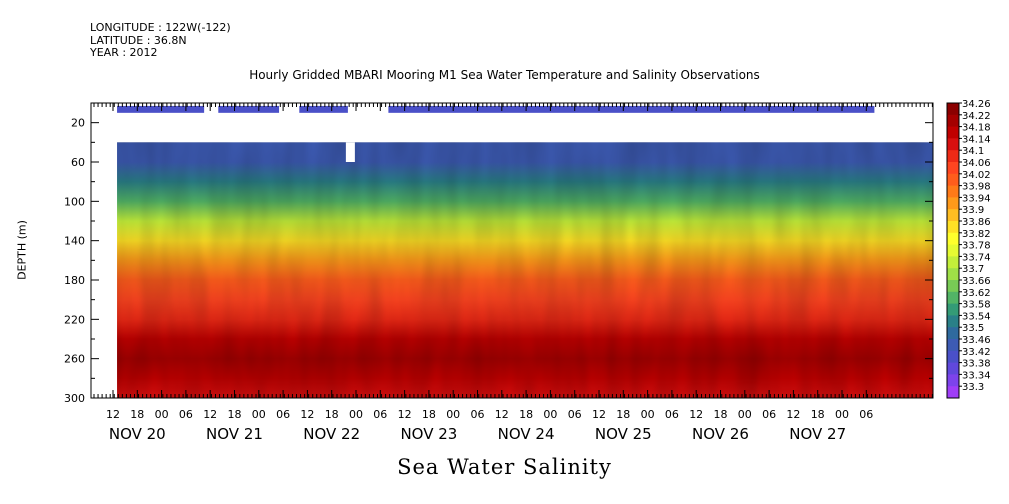 The width and height of the screenshot is (1009, 504). What do you see at coordinates (78, 123) in the screenshot?
I see `y-tick-label: 20` at bounding box center [78, 123].